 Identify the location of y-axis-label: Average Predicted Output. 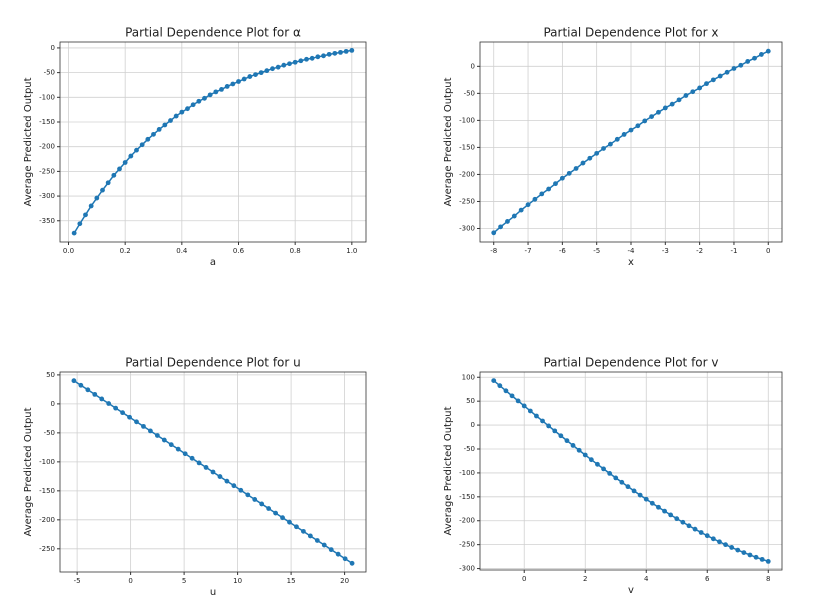
(448, 141).